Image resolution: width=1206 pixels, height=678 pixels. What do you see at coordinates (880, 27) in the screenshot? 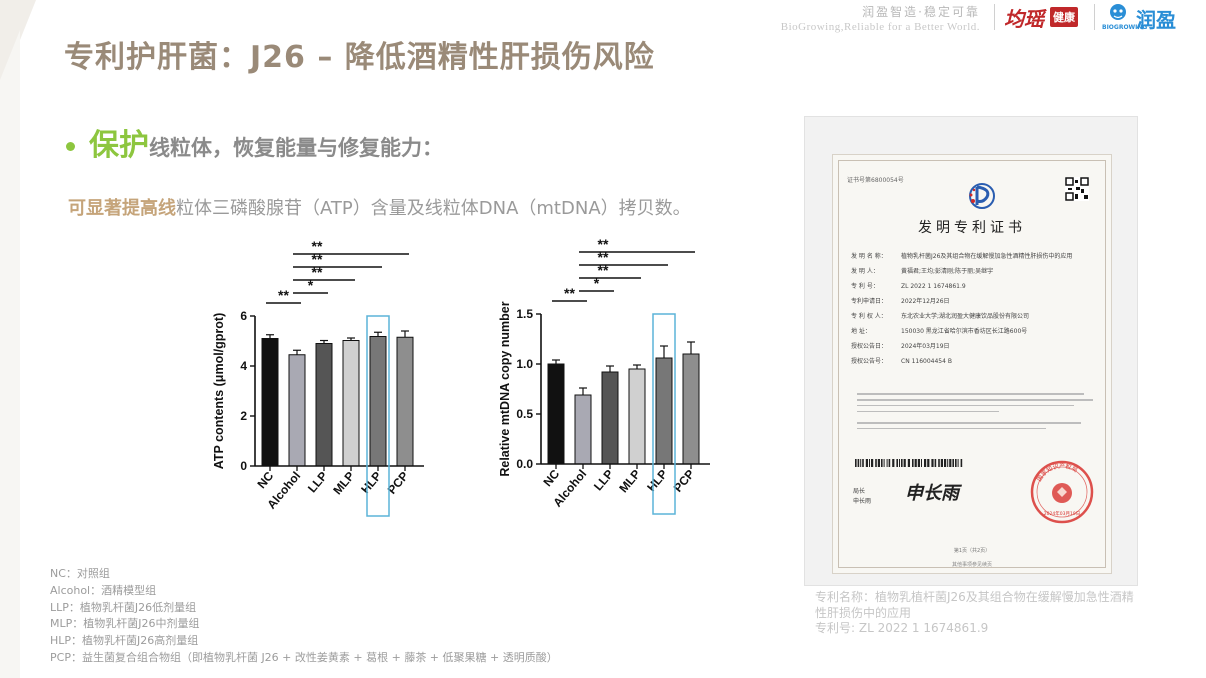
I see `slogan-english: BioGrowing,Reliable for a Better World.` at bounding box center [880, 27].